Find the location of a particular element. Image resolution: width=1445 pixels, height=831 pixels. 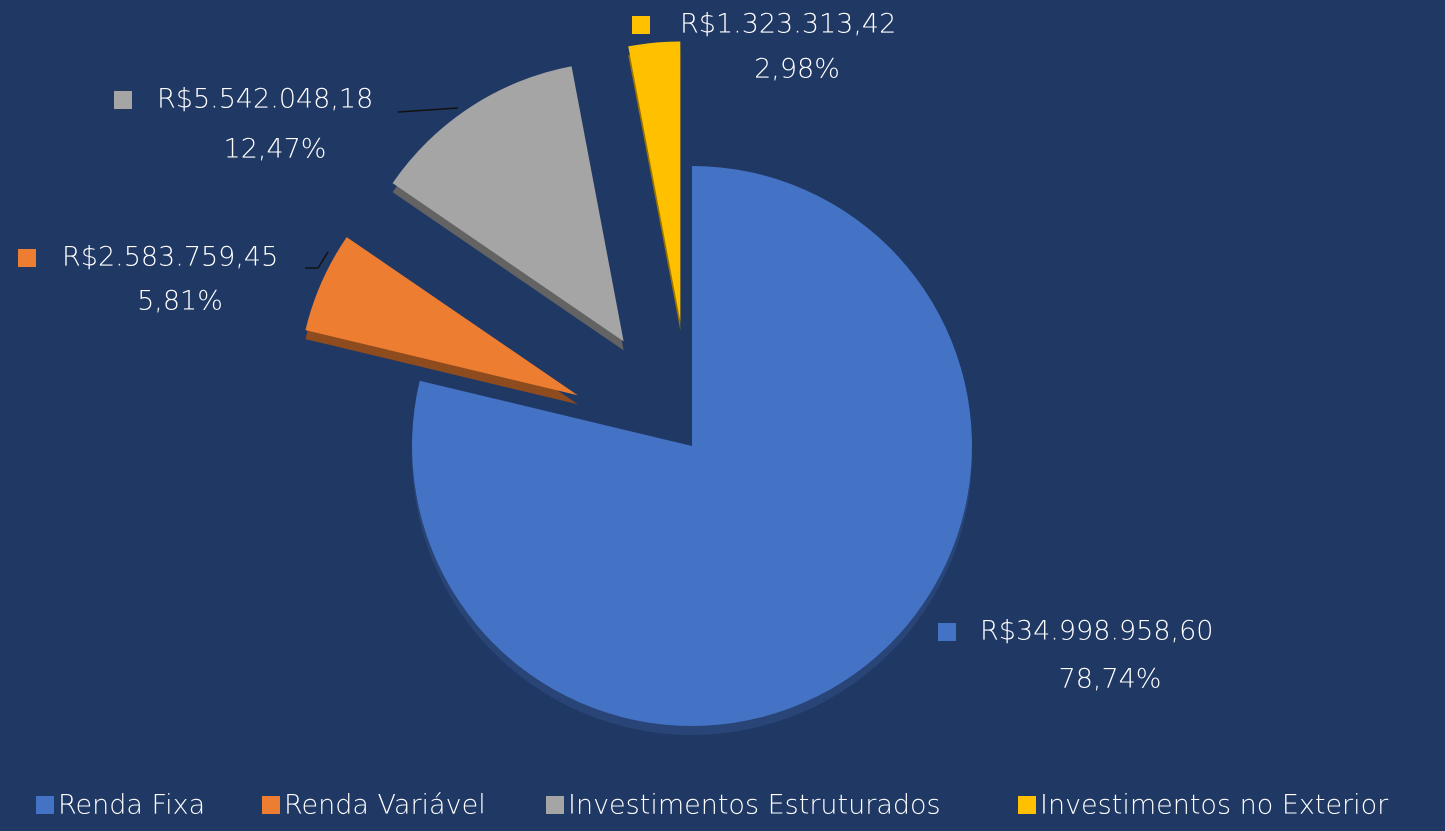

value-label: R$34.998.958,60 is located at coordinates (1096, 631).